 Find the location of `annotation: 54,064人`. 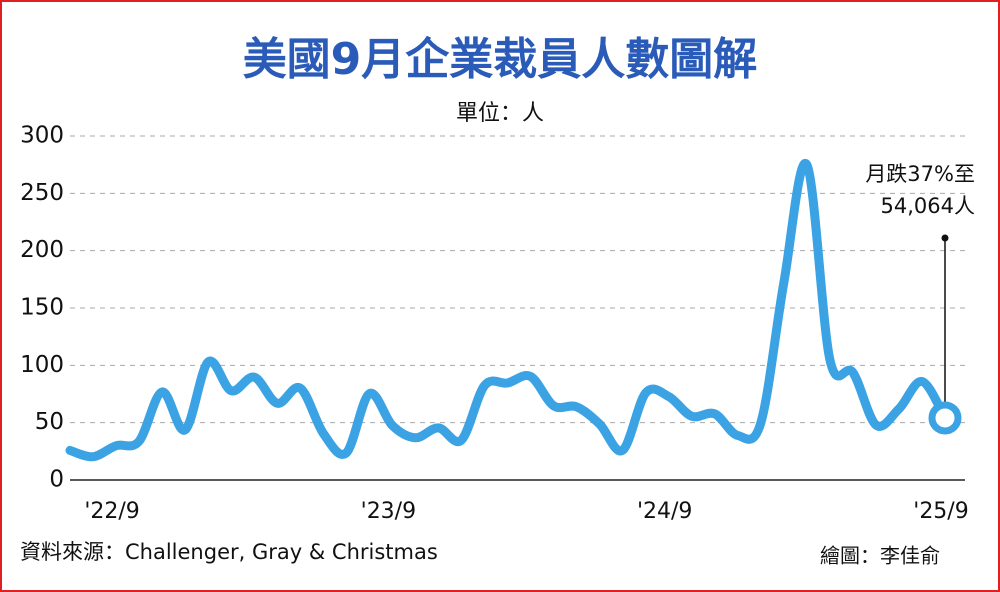

annotation: 54,064人 is located at coordinates (928, 206).